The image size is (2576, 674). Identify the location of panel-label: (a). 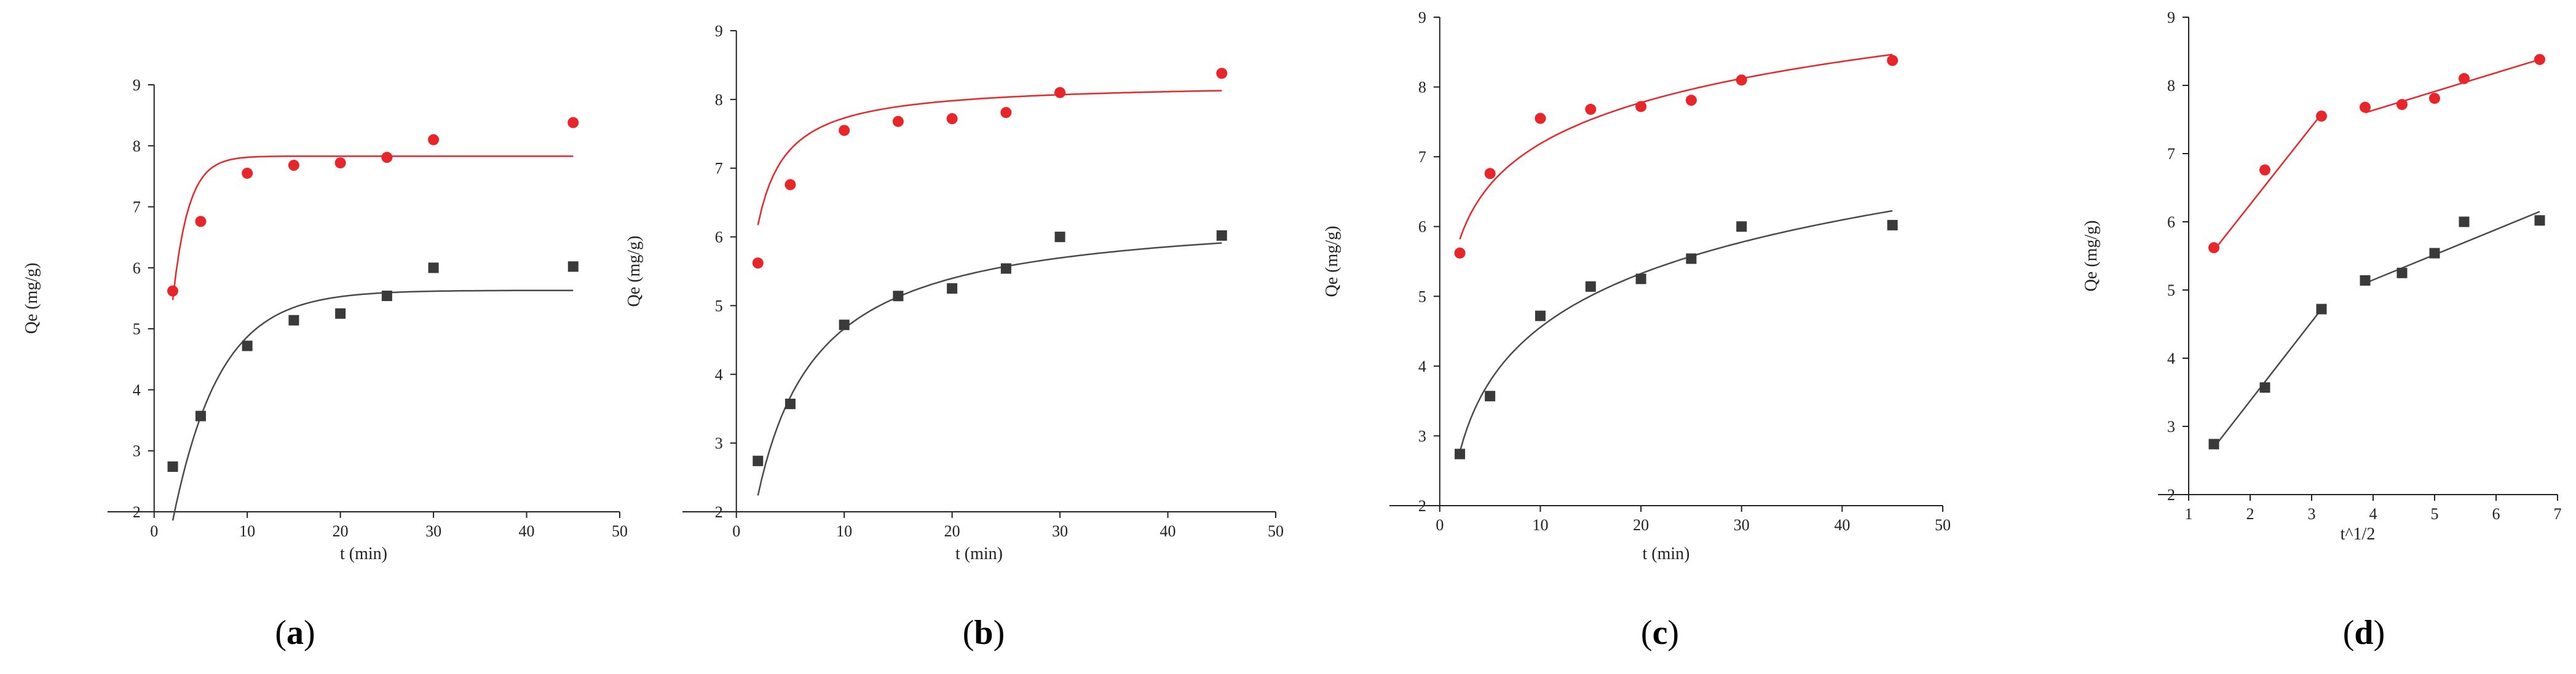
(295, 633).